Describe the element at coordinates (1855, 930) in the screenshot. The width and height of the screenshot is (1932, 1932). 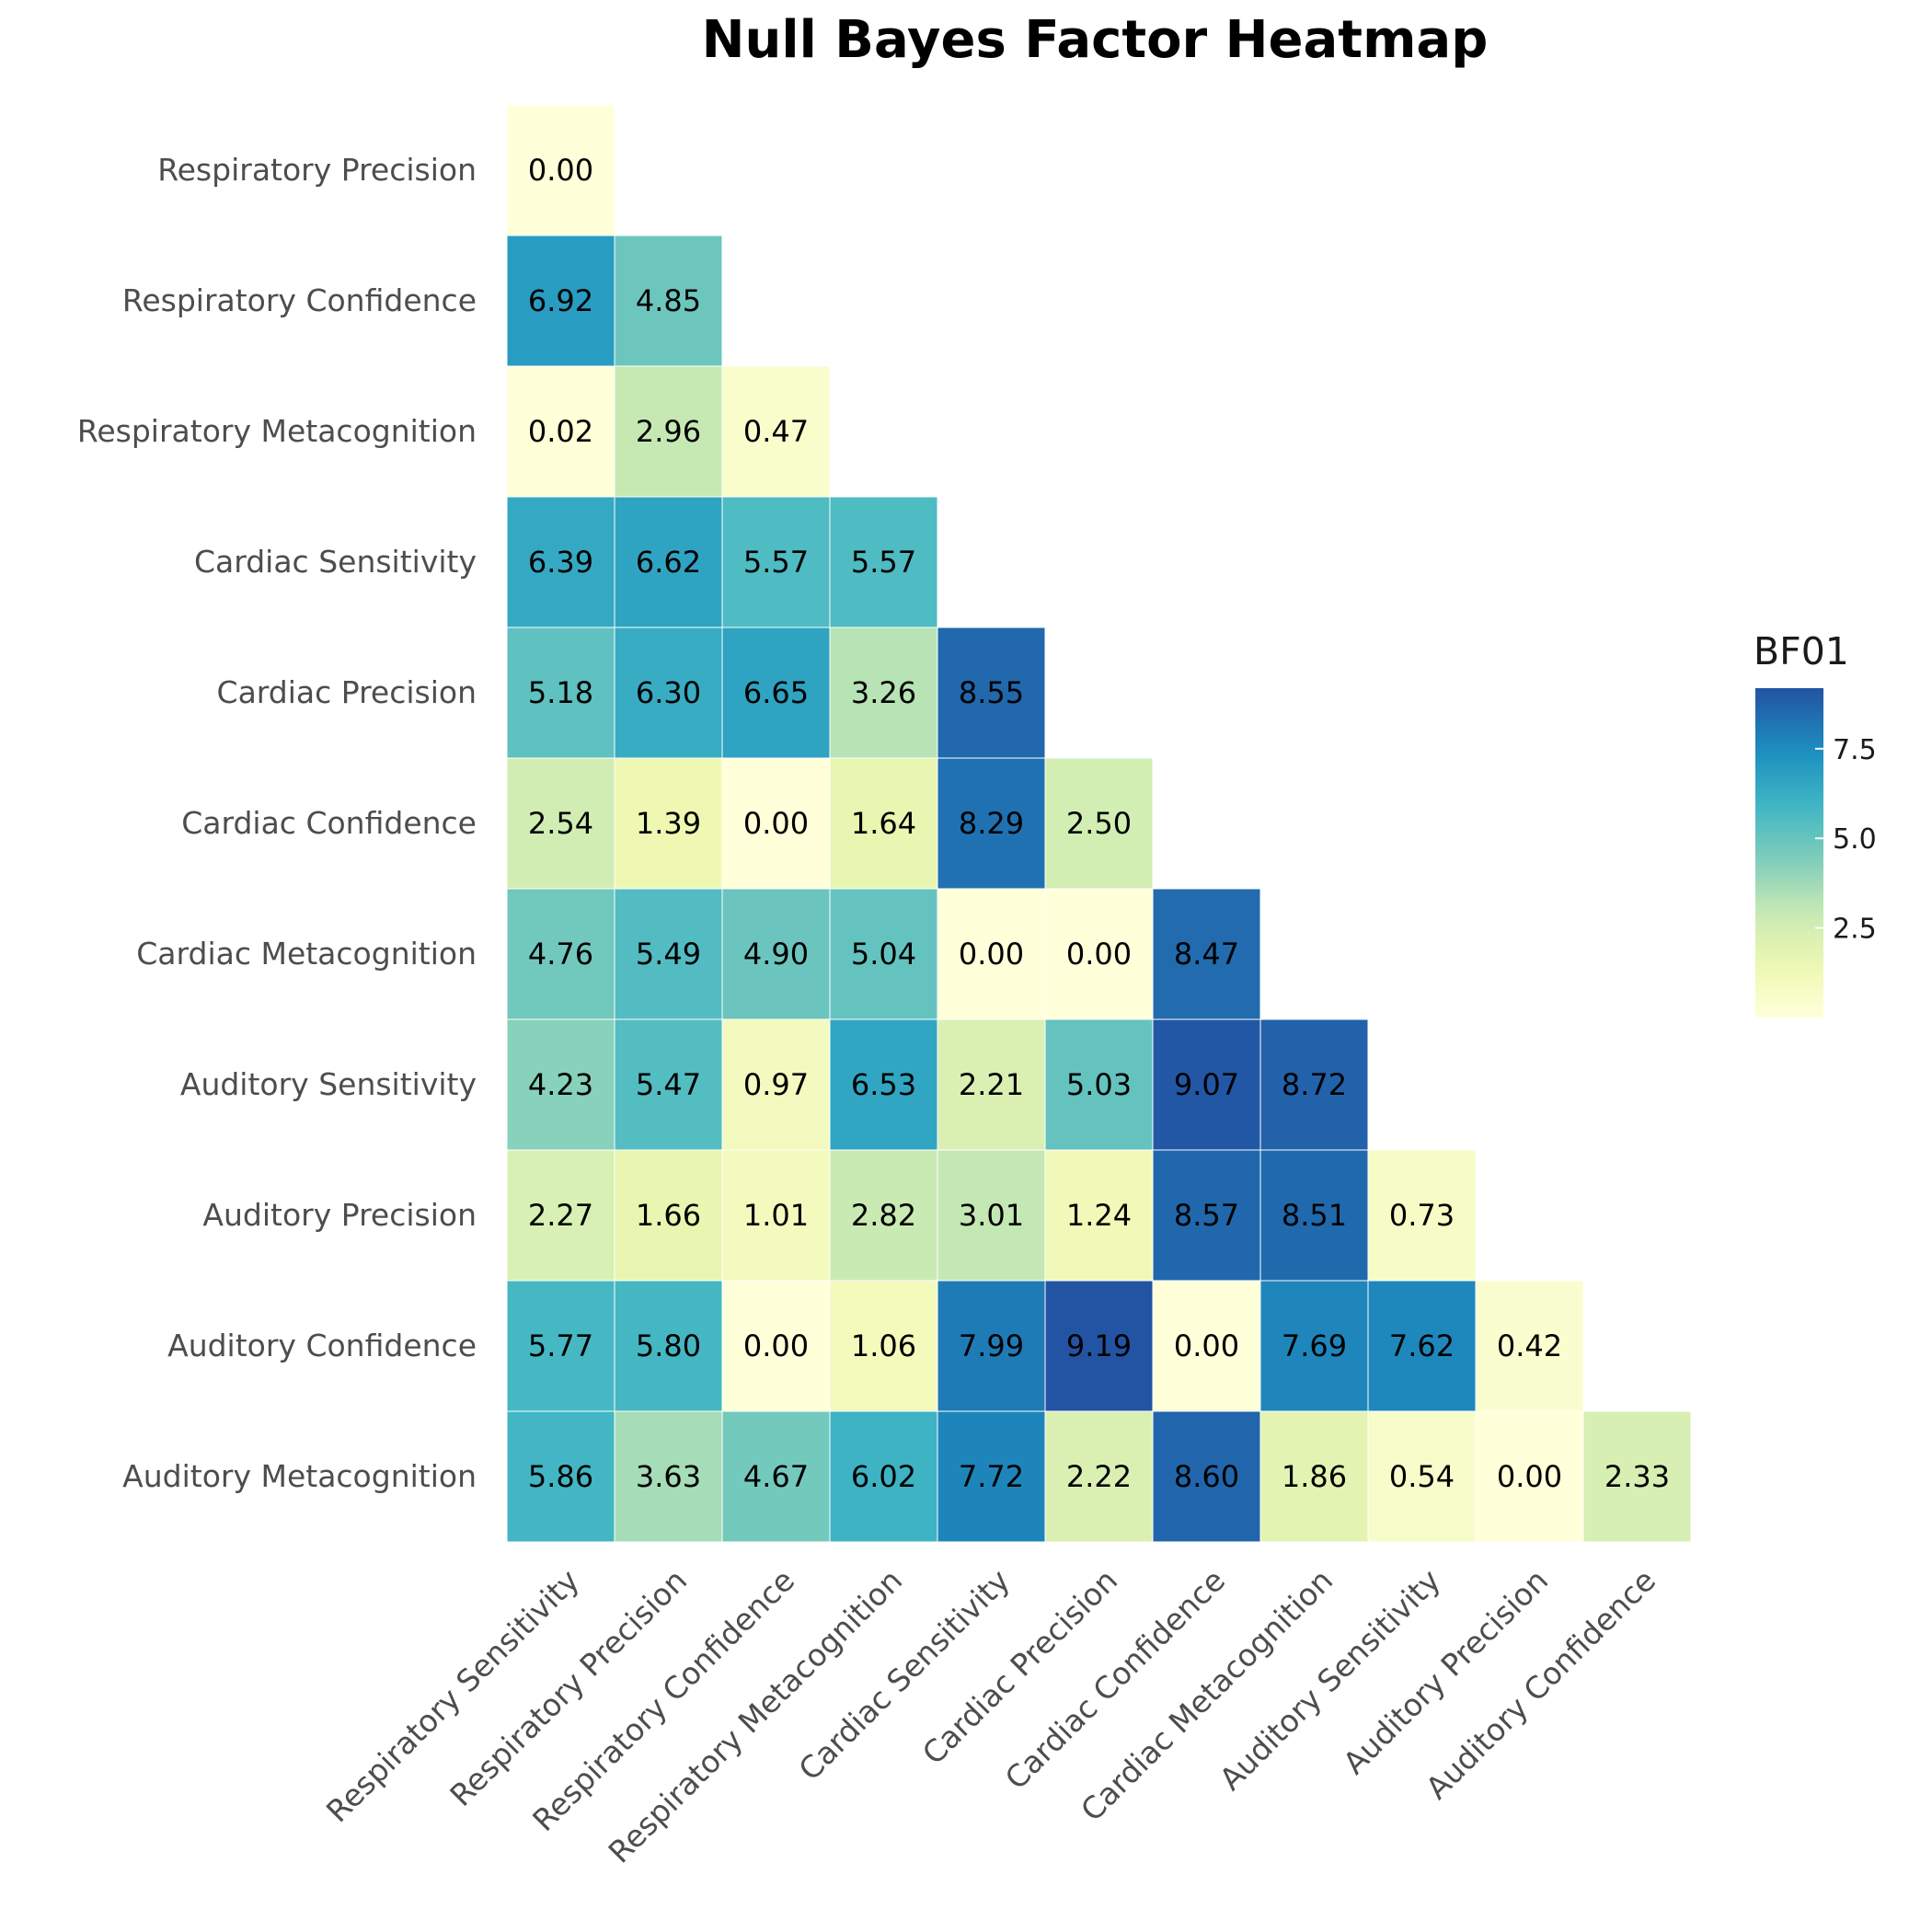
I see `colorbar-tick-label: 2.5` at that location.